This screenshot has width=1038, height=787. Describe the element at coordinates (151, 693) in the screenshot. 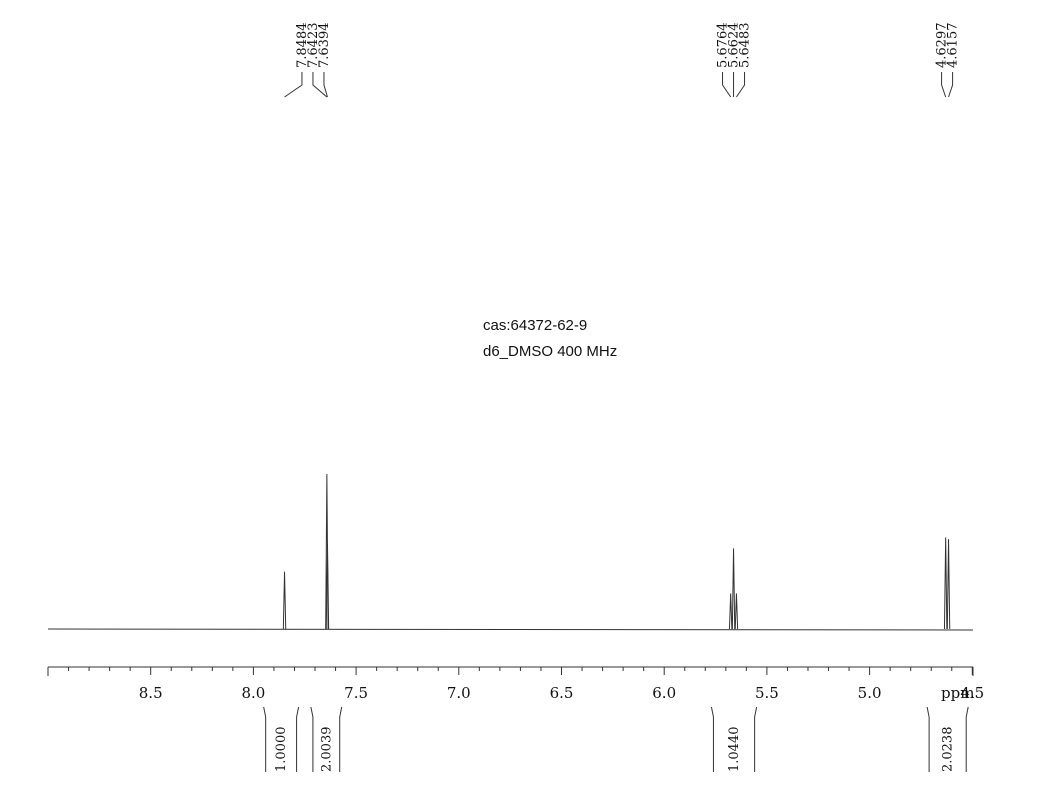

I see `x-tick-label-0: 8.5` at that location.